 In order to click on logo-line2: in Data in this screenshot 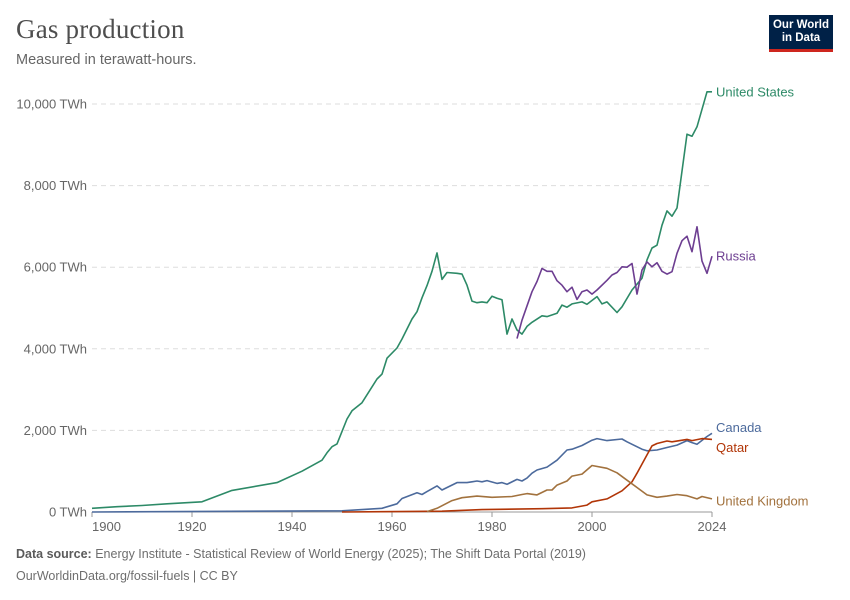, I will do `click(801, 38)`.